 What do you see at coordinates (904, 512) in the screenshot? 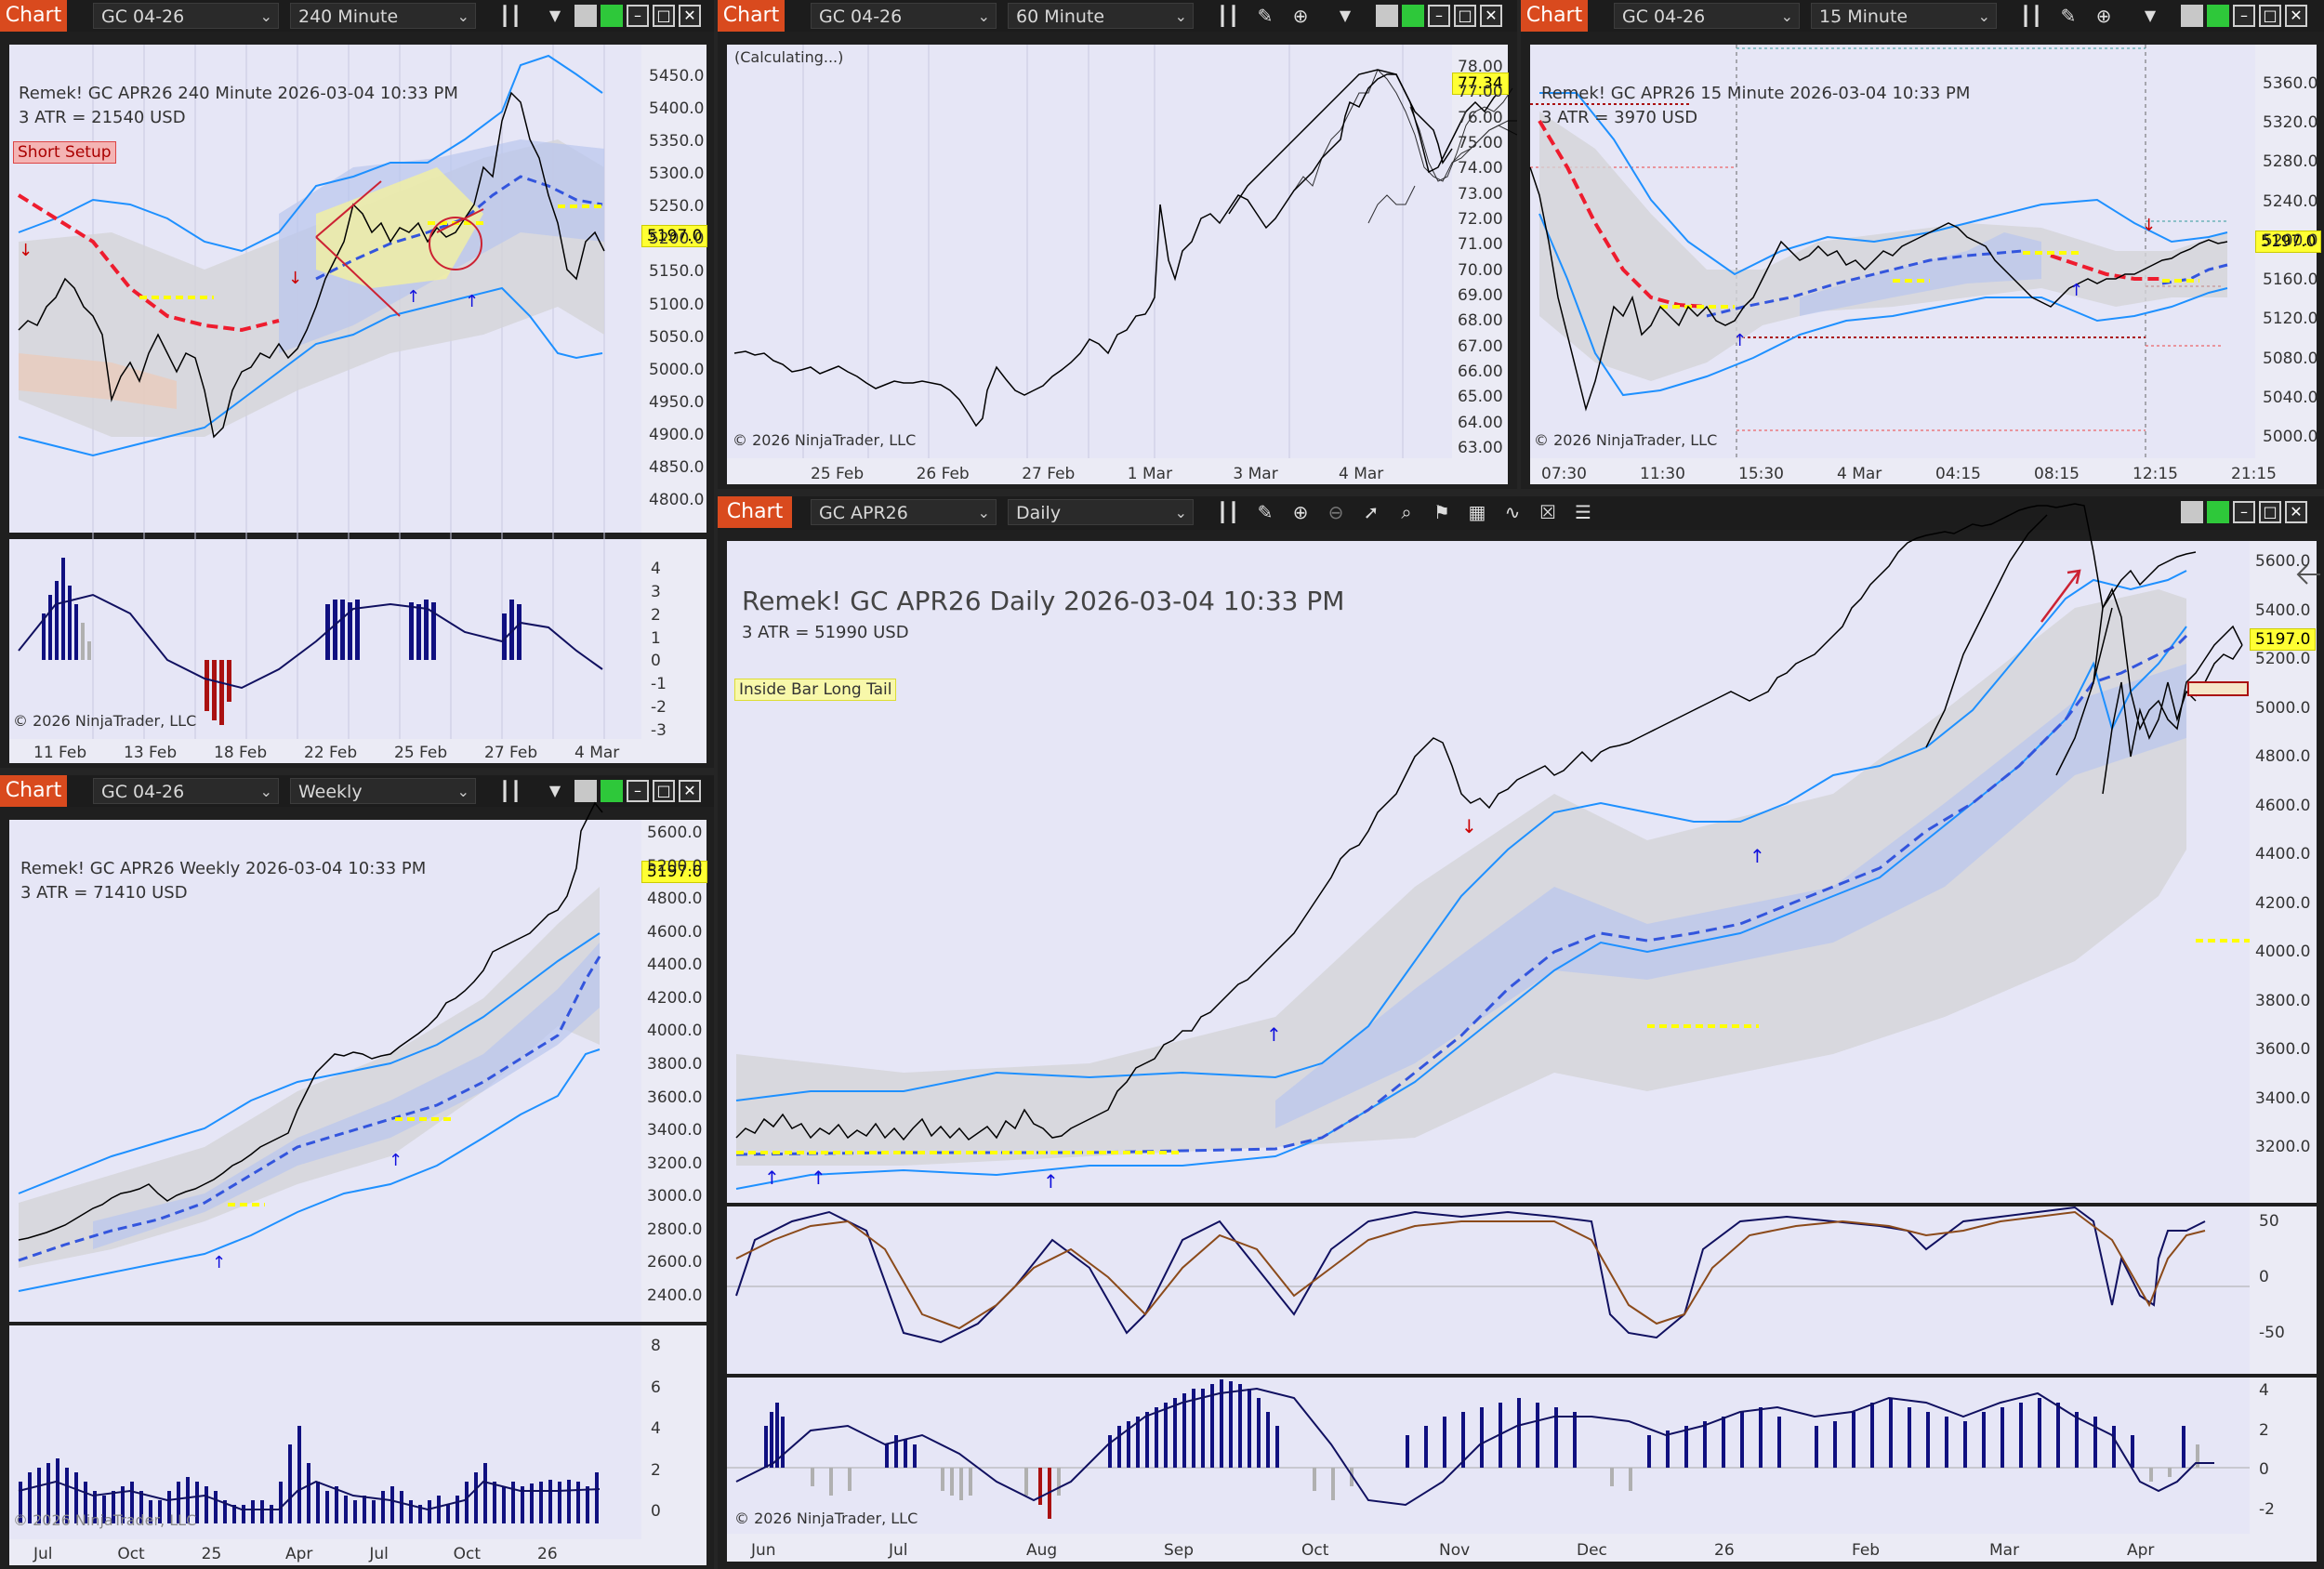
I see `instrument-selector: GC APR26 ⌄` at bounding box center [904, 512].